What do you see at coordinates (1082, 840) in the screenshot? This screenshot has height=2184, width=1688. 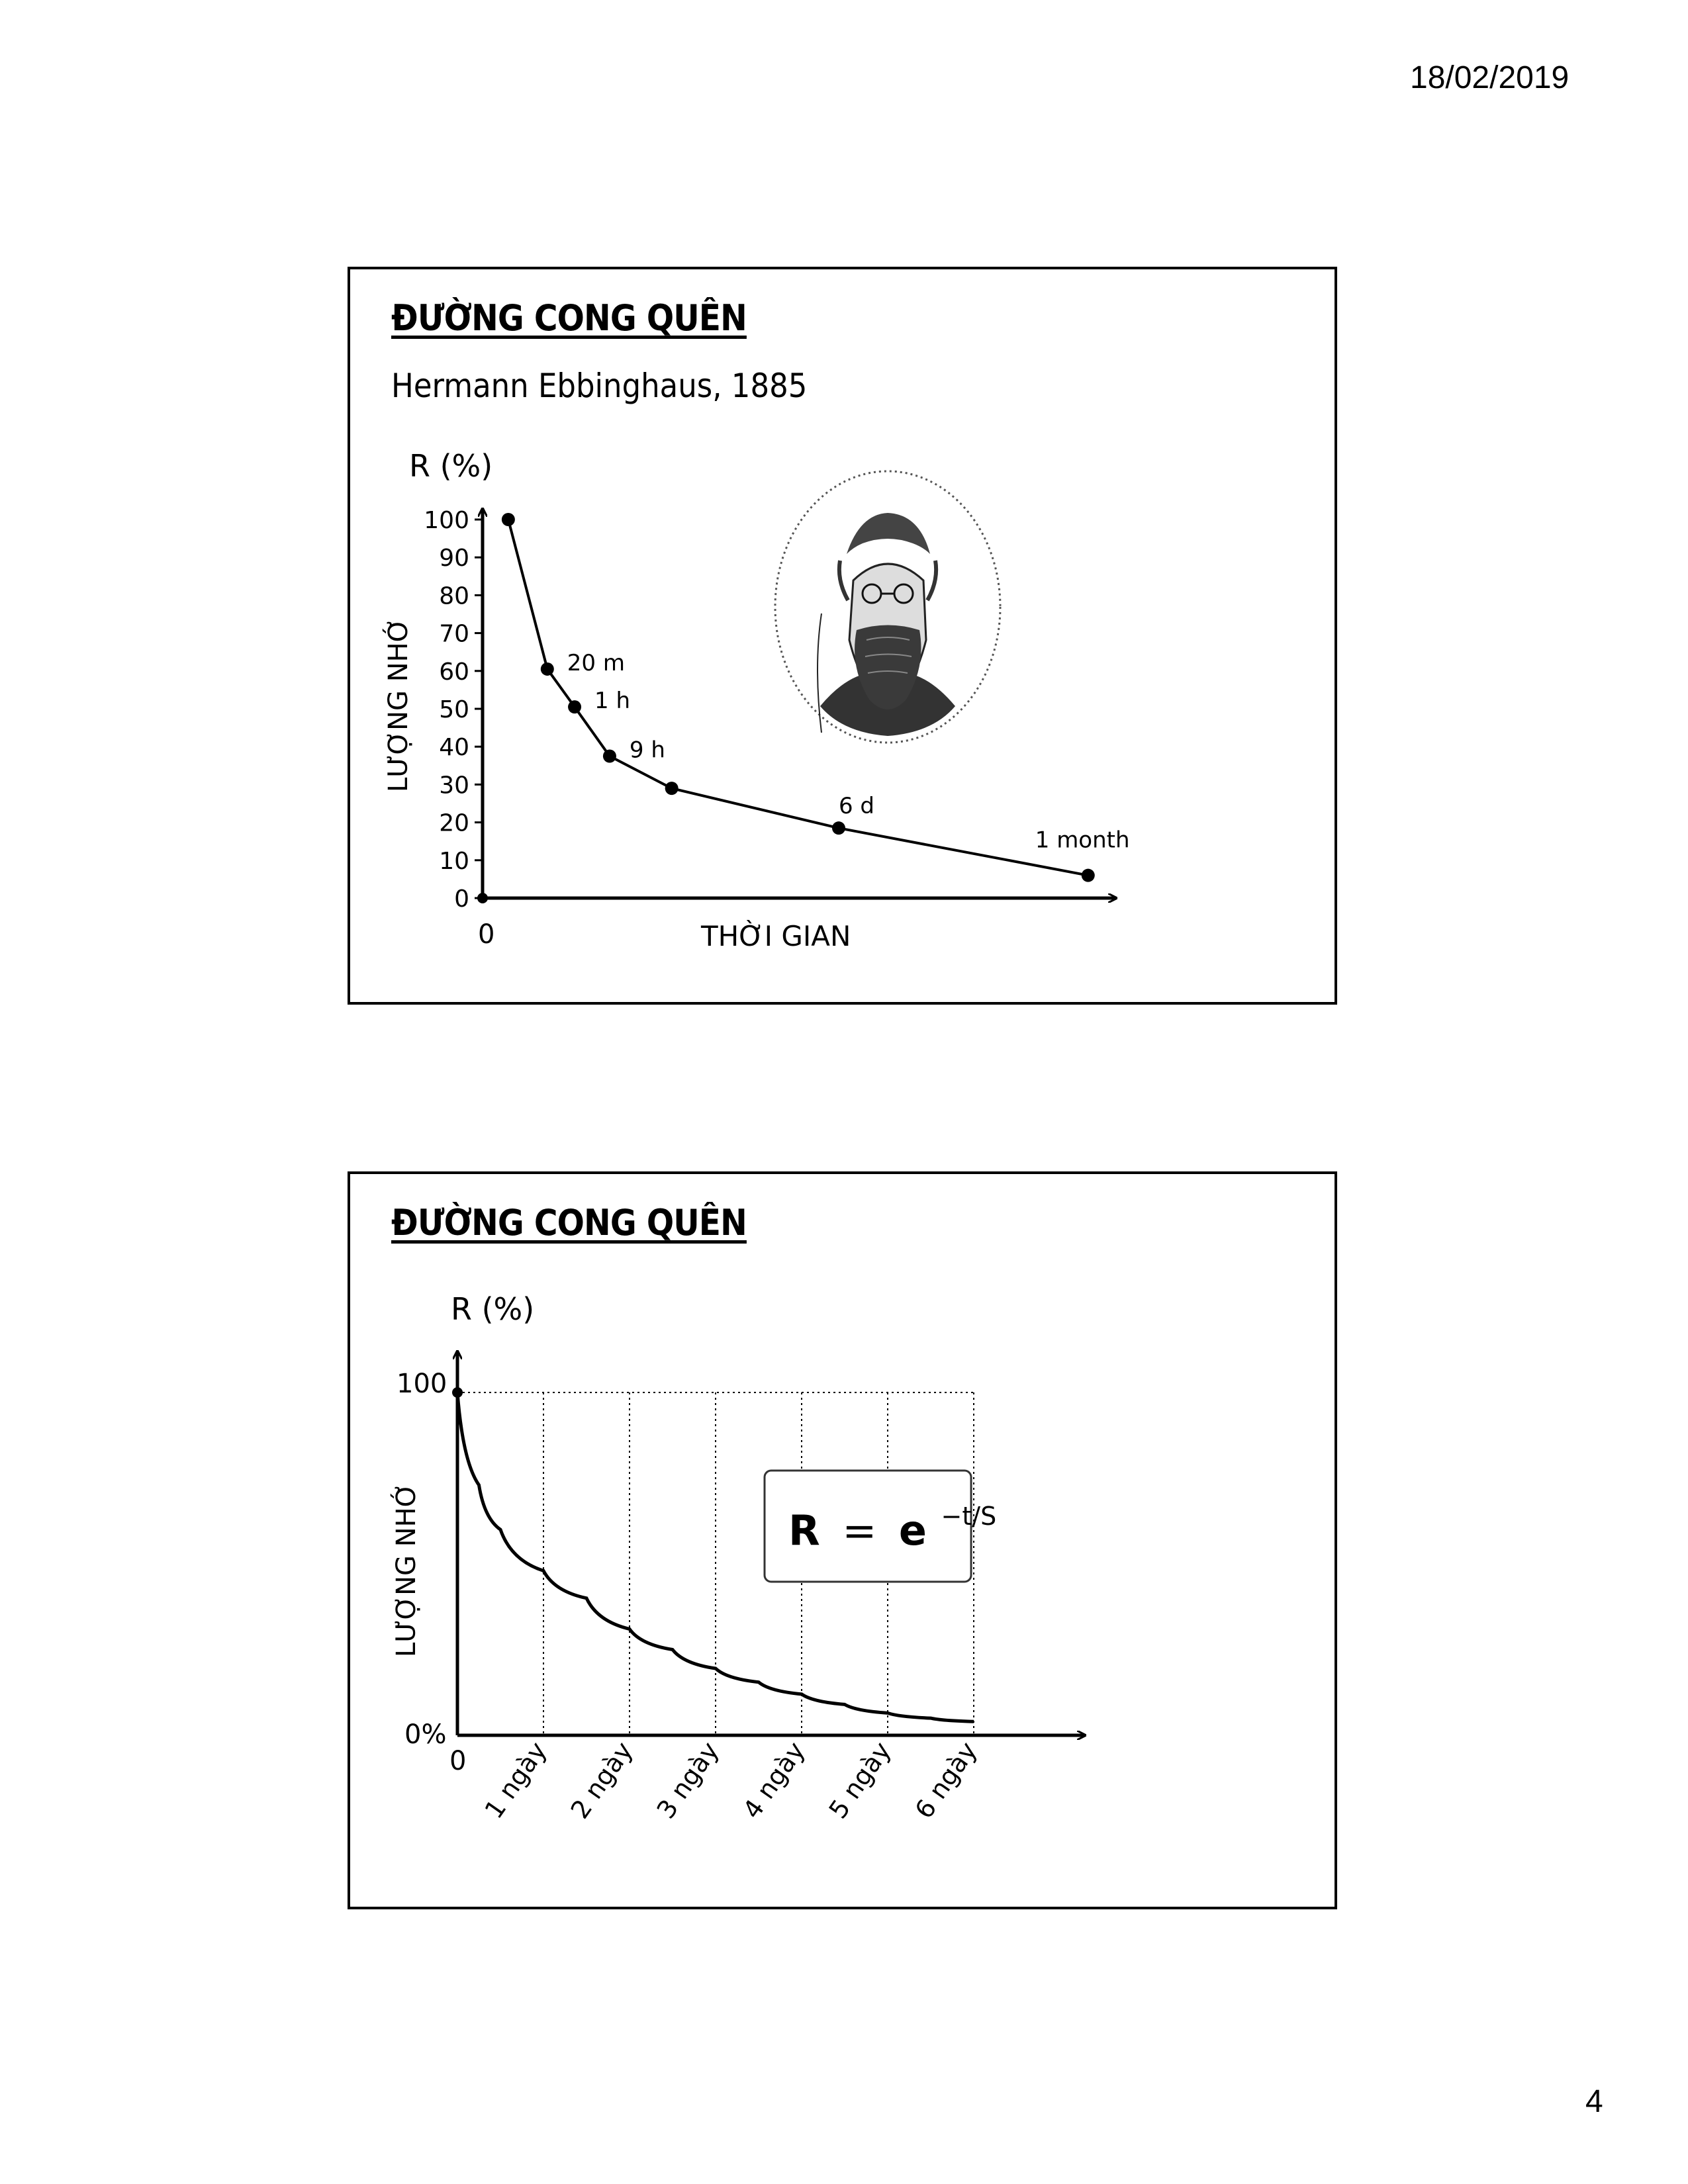 I see `data-point-label: 1 month` at bounding box center [1082, 840].